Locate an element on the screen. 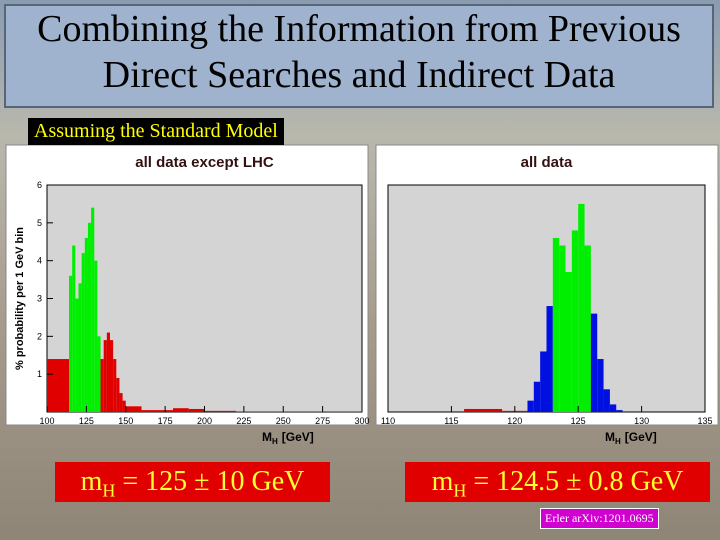 This screenshot has width=720, height=540. y-axis-label: % probability per 1 GeV bin is located at coordinates (20, 298).